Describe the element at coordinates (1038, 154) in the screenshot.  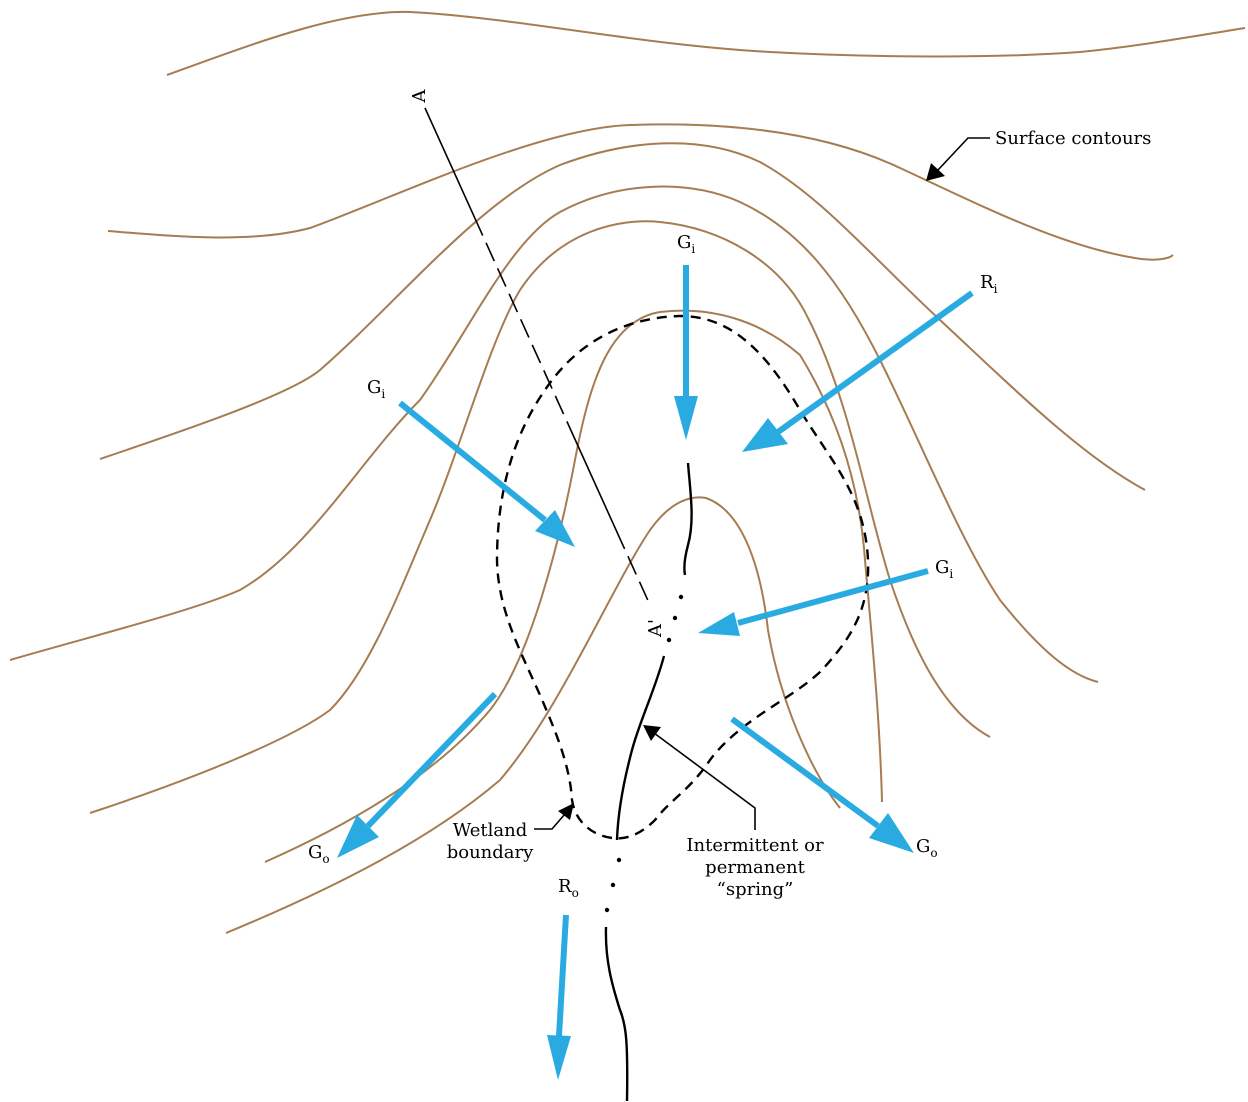
I see `surface-contours-annotation: Surface contours` at that location.